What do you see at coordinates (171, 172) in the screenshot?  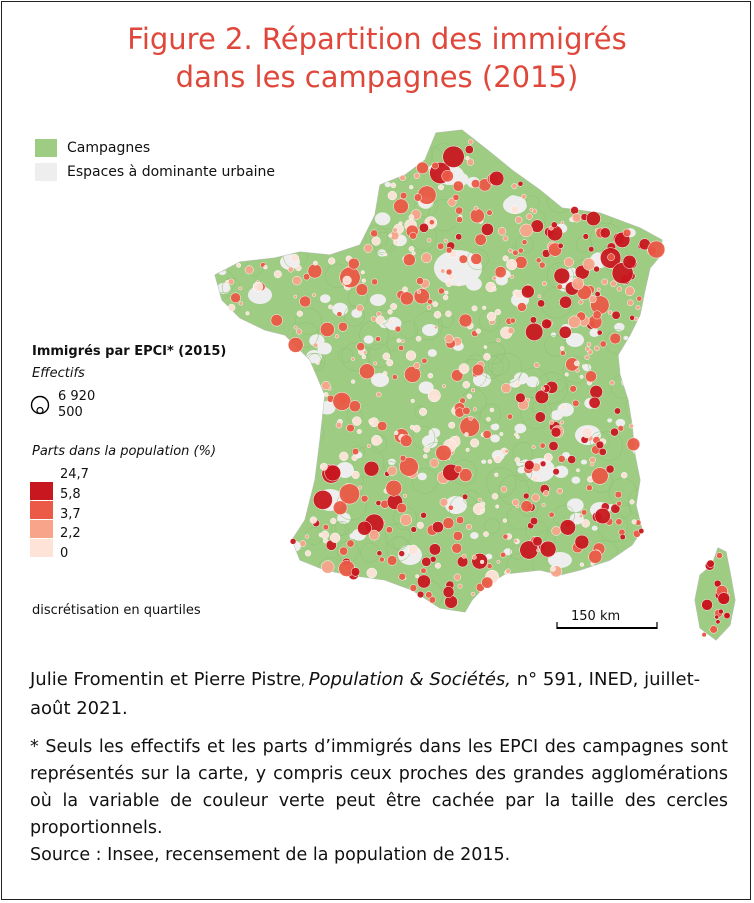 I see `legend-urban-label: Espaces à dominante urbaine` at bounding box center [171, 172].